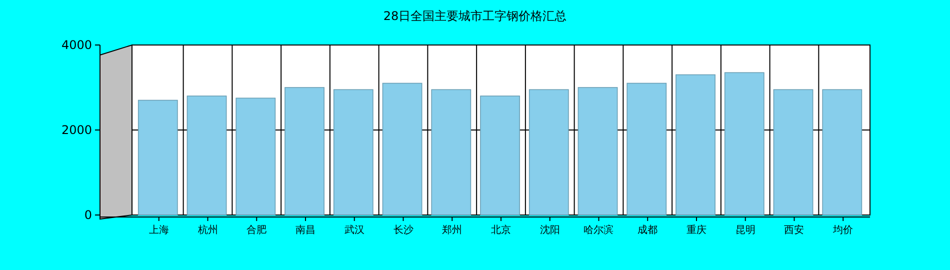 The image size is (950, 270). I want to click on x-tick-label: 重庆, so click(696, 230).